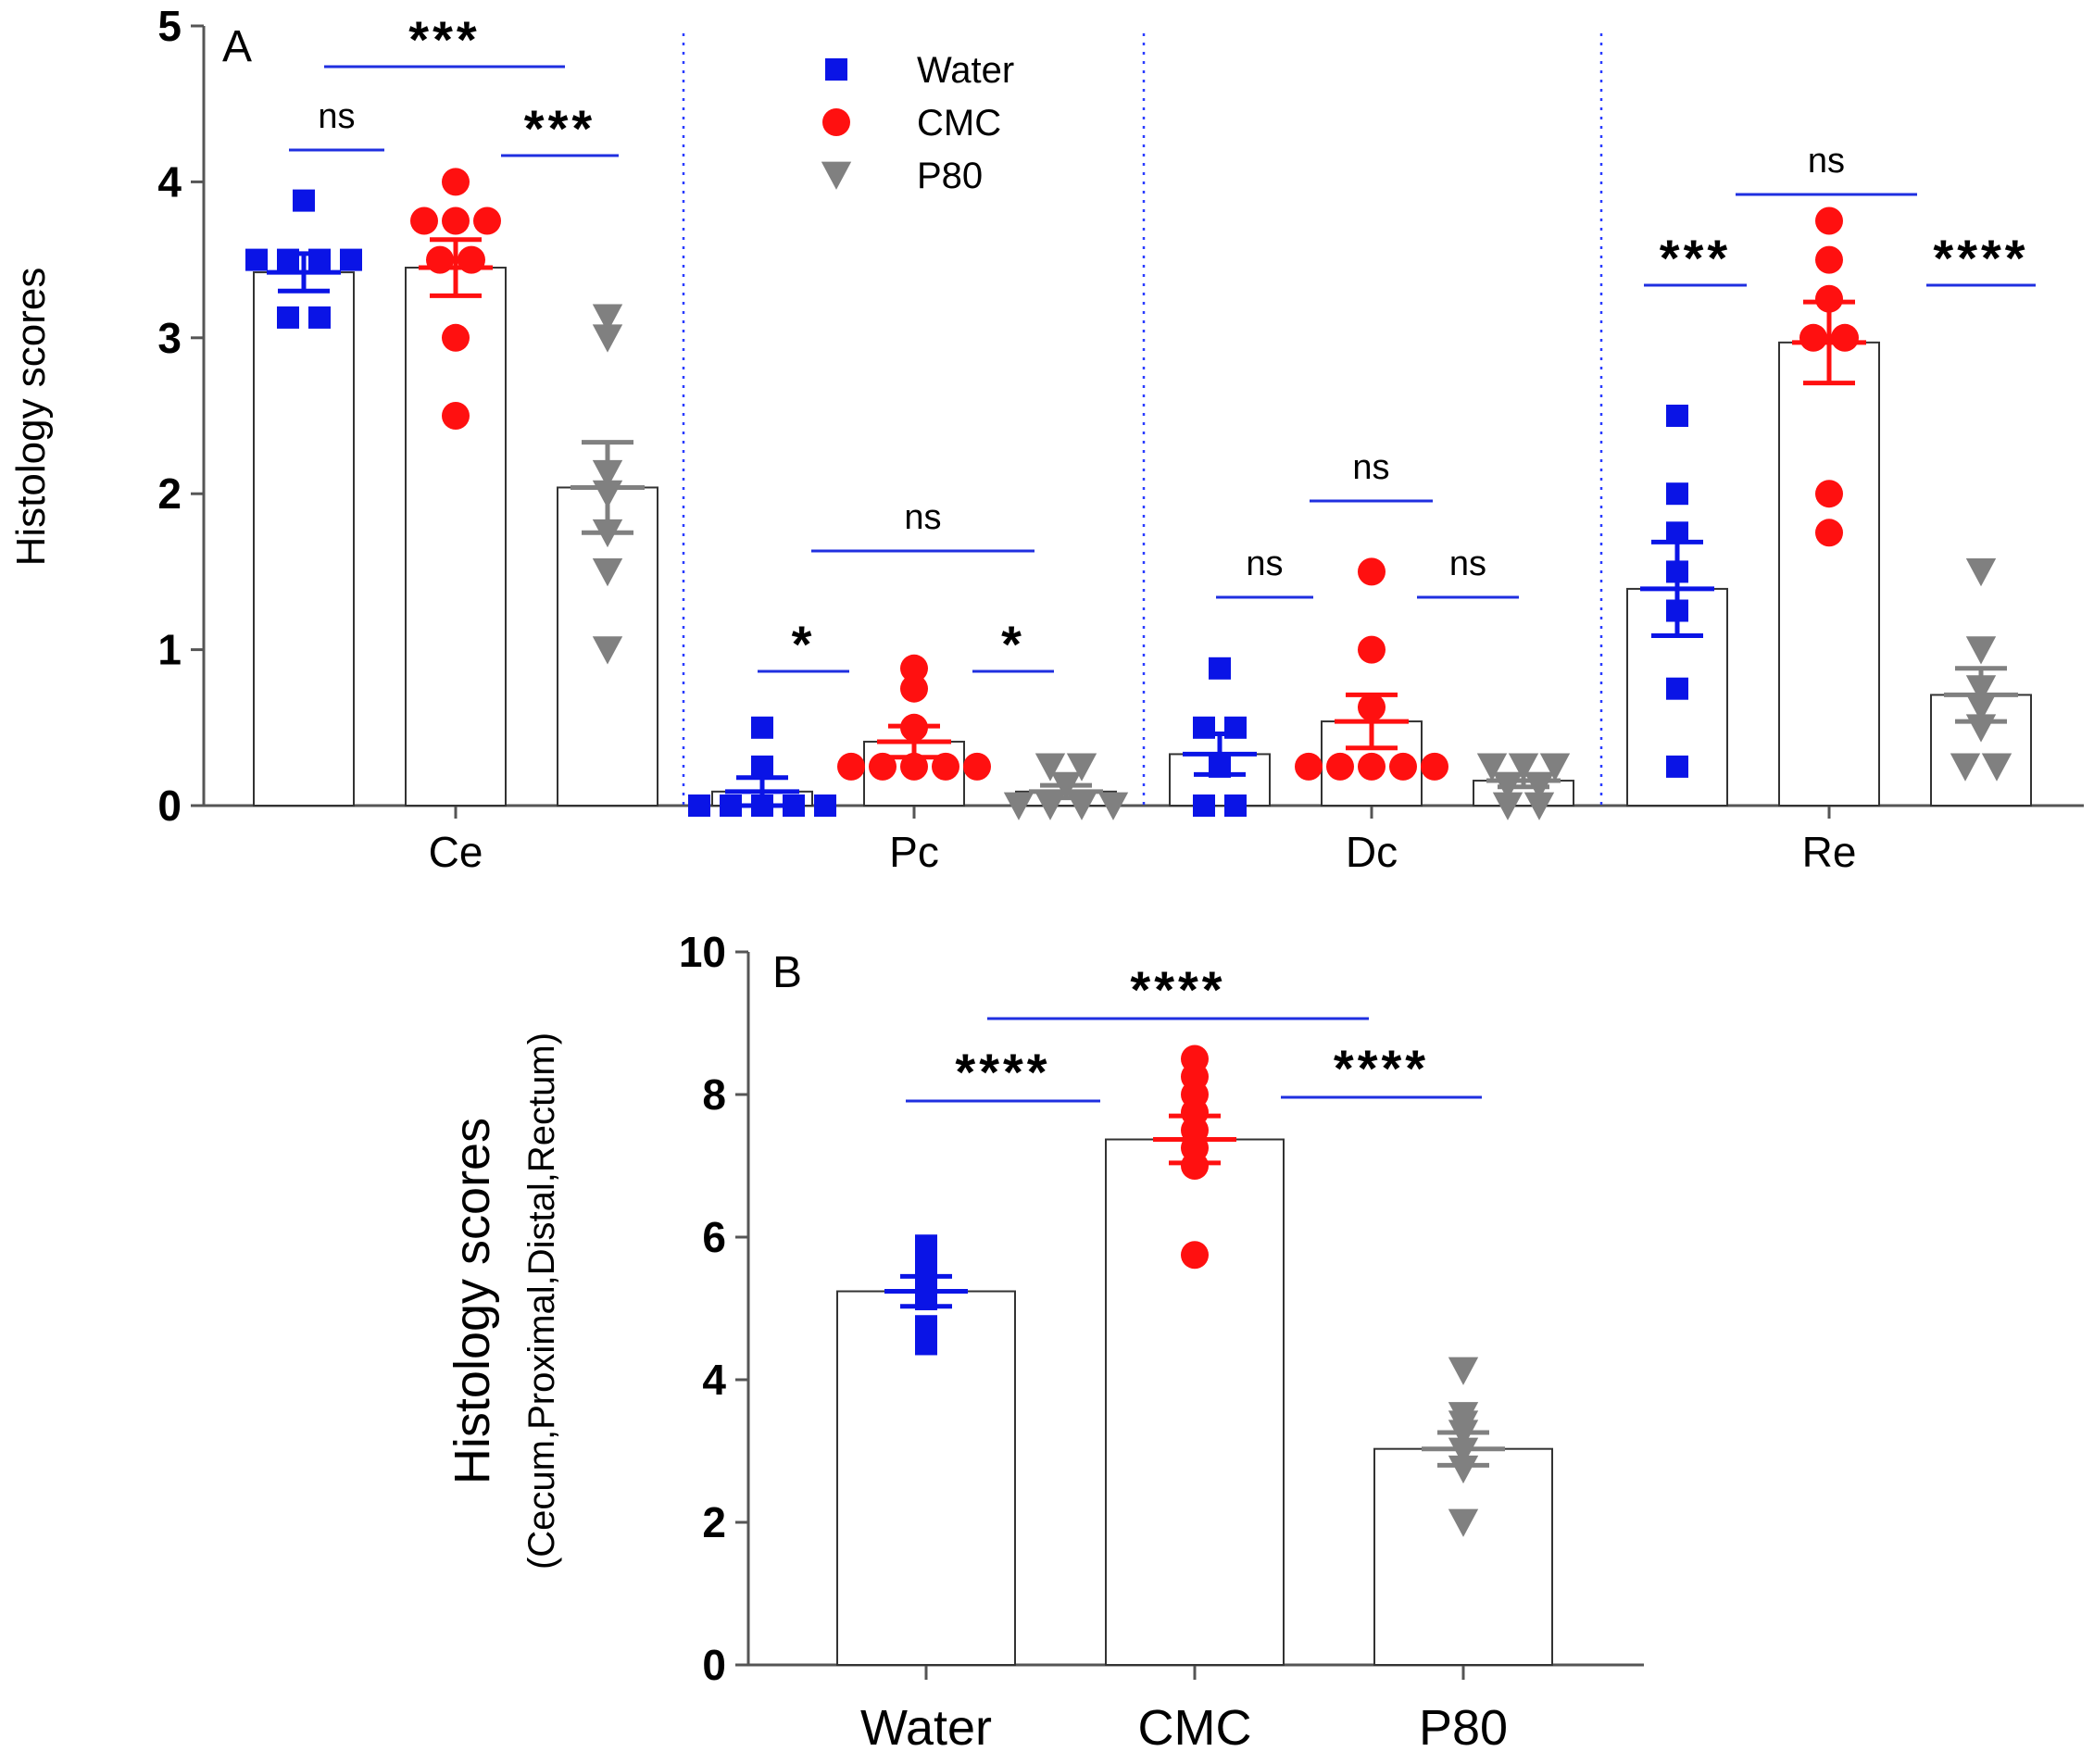 The height and width of the screenshot is (1764, 2094). Describe the element at coordinates (1980, 258) in the screenshot. I see `panel-a-significance-label: ****` at that location.